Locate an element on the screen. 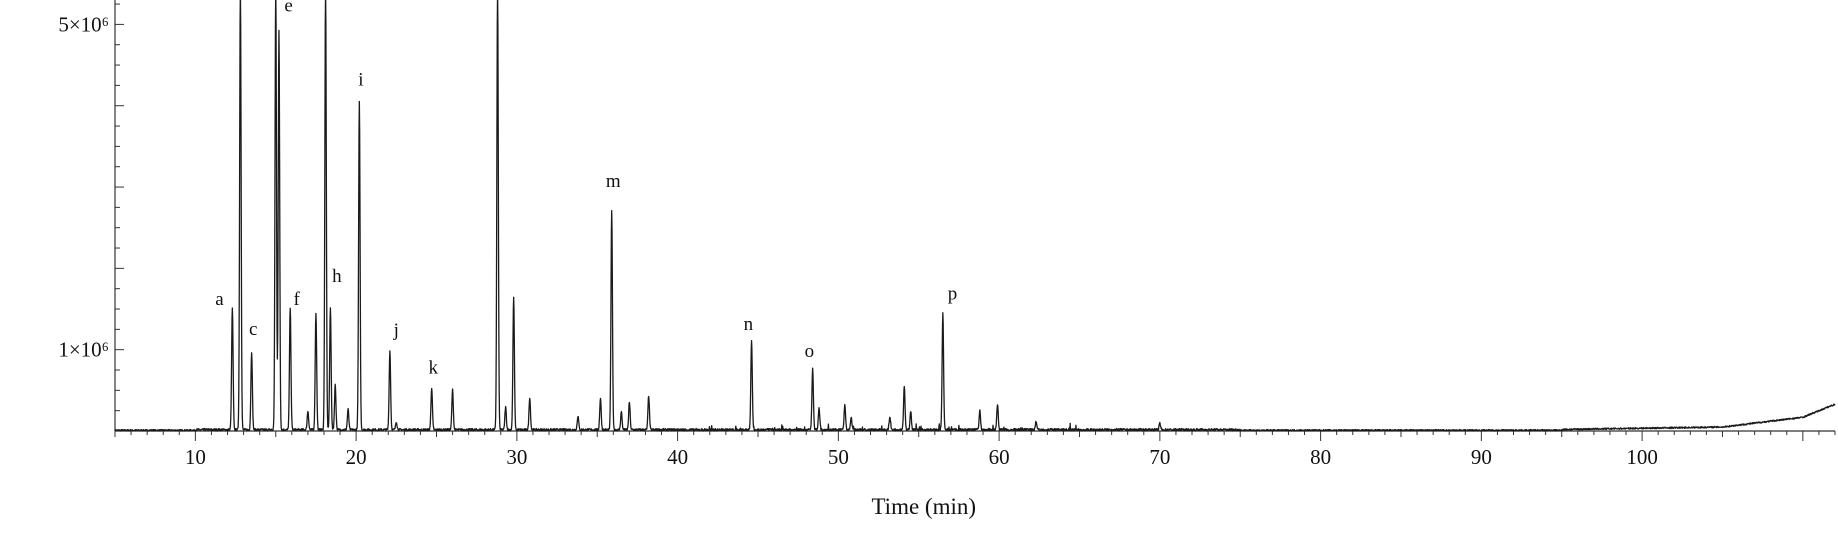  peak-label-i: i is located at coordinates (360, 79).